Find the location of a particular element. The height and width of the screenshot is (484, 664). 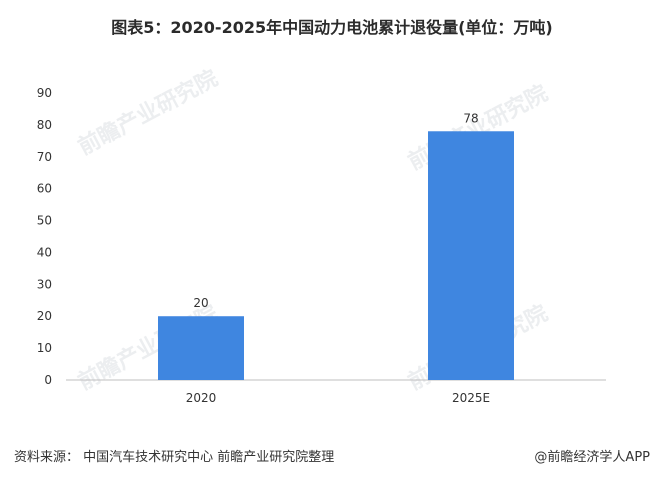

y-tick-label: 40 is located at coordinates (44, 252).